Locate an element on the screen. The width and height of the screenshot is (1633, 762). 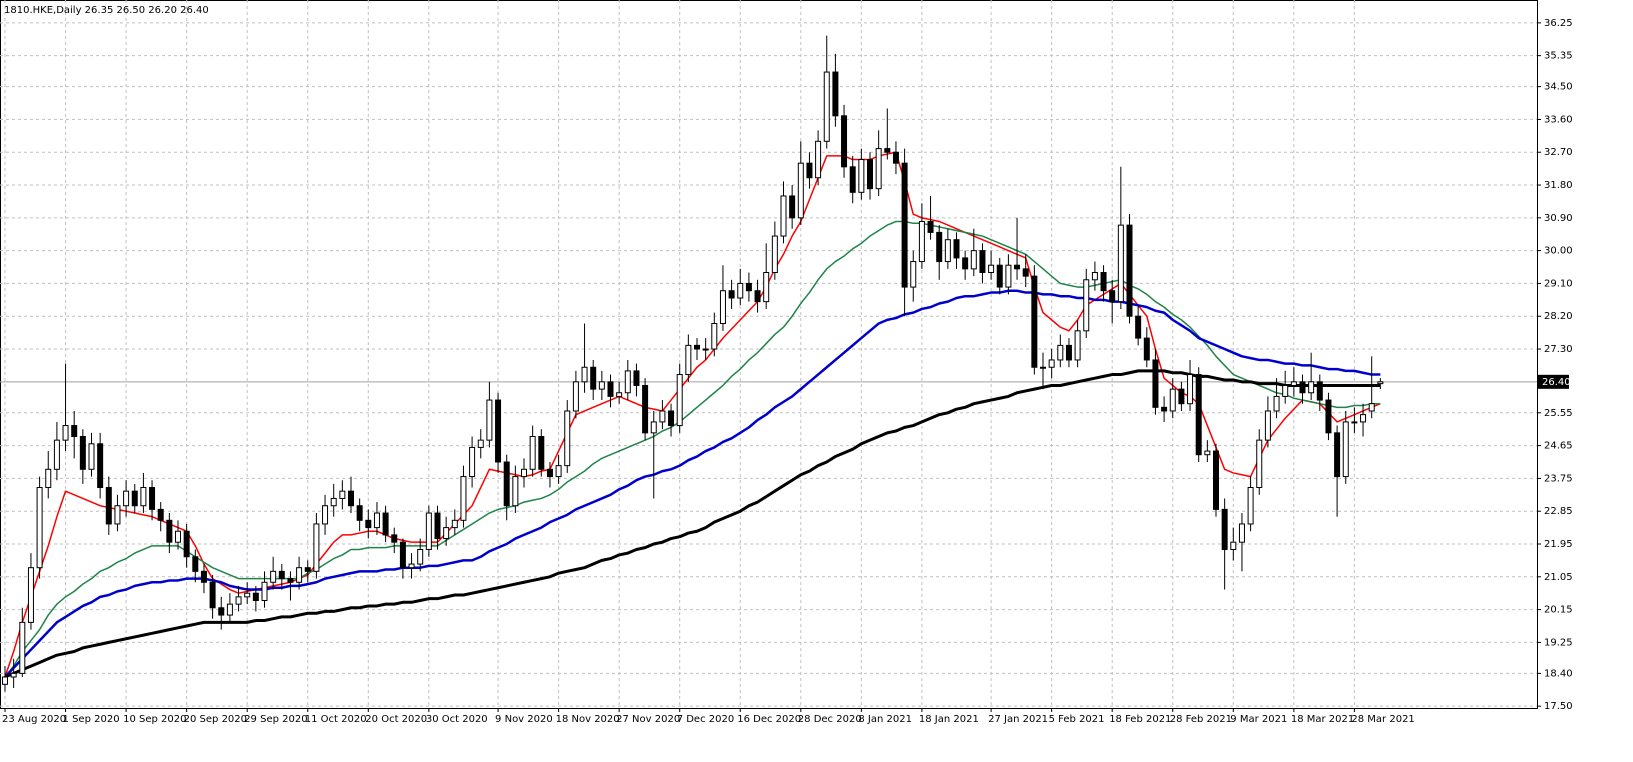
x-tick-label: 18 Nov 2020 is located at coordinates (588, 719).